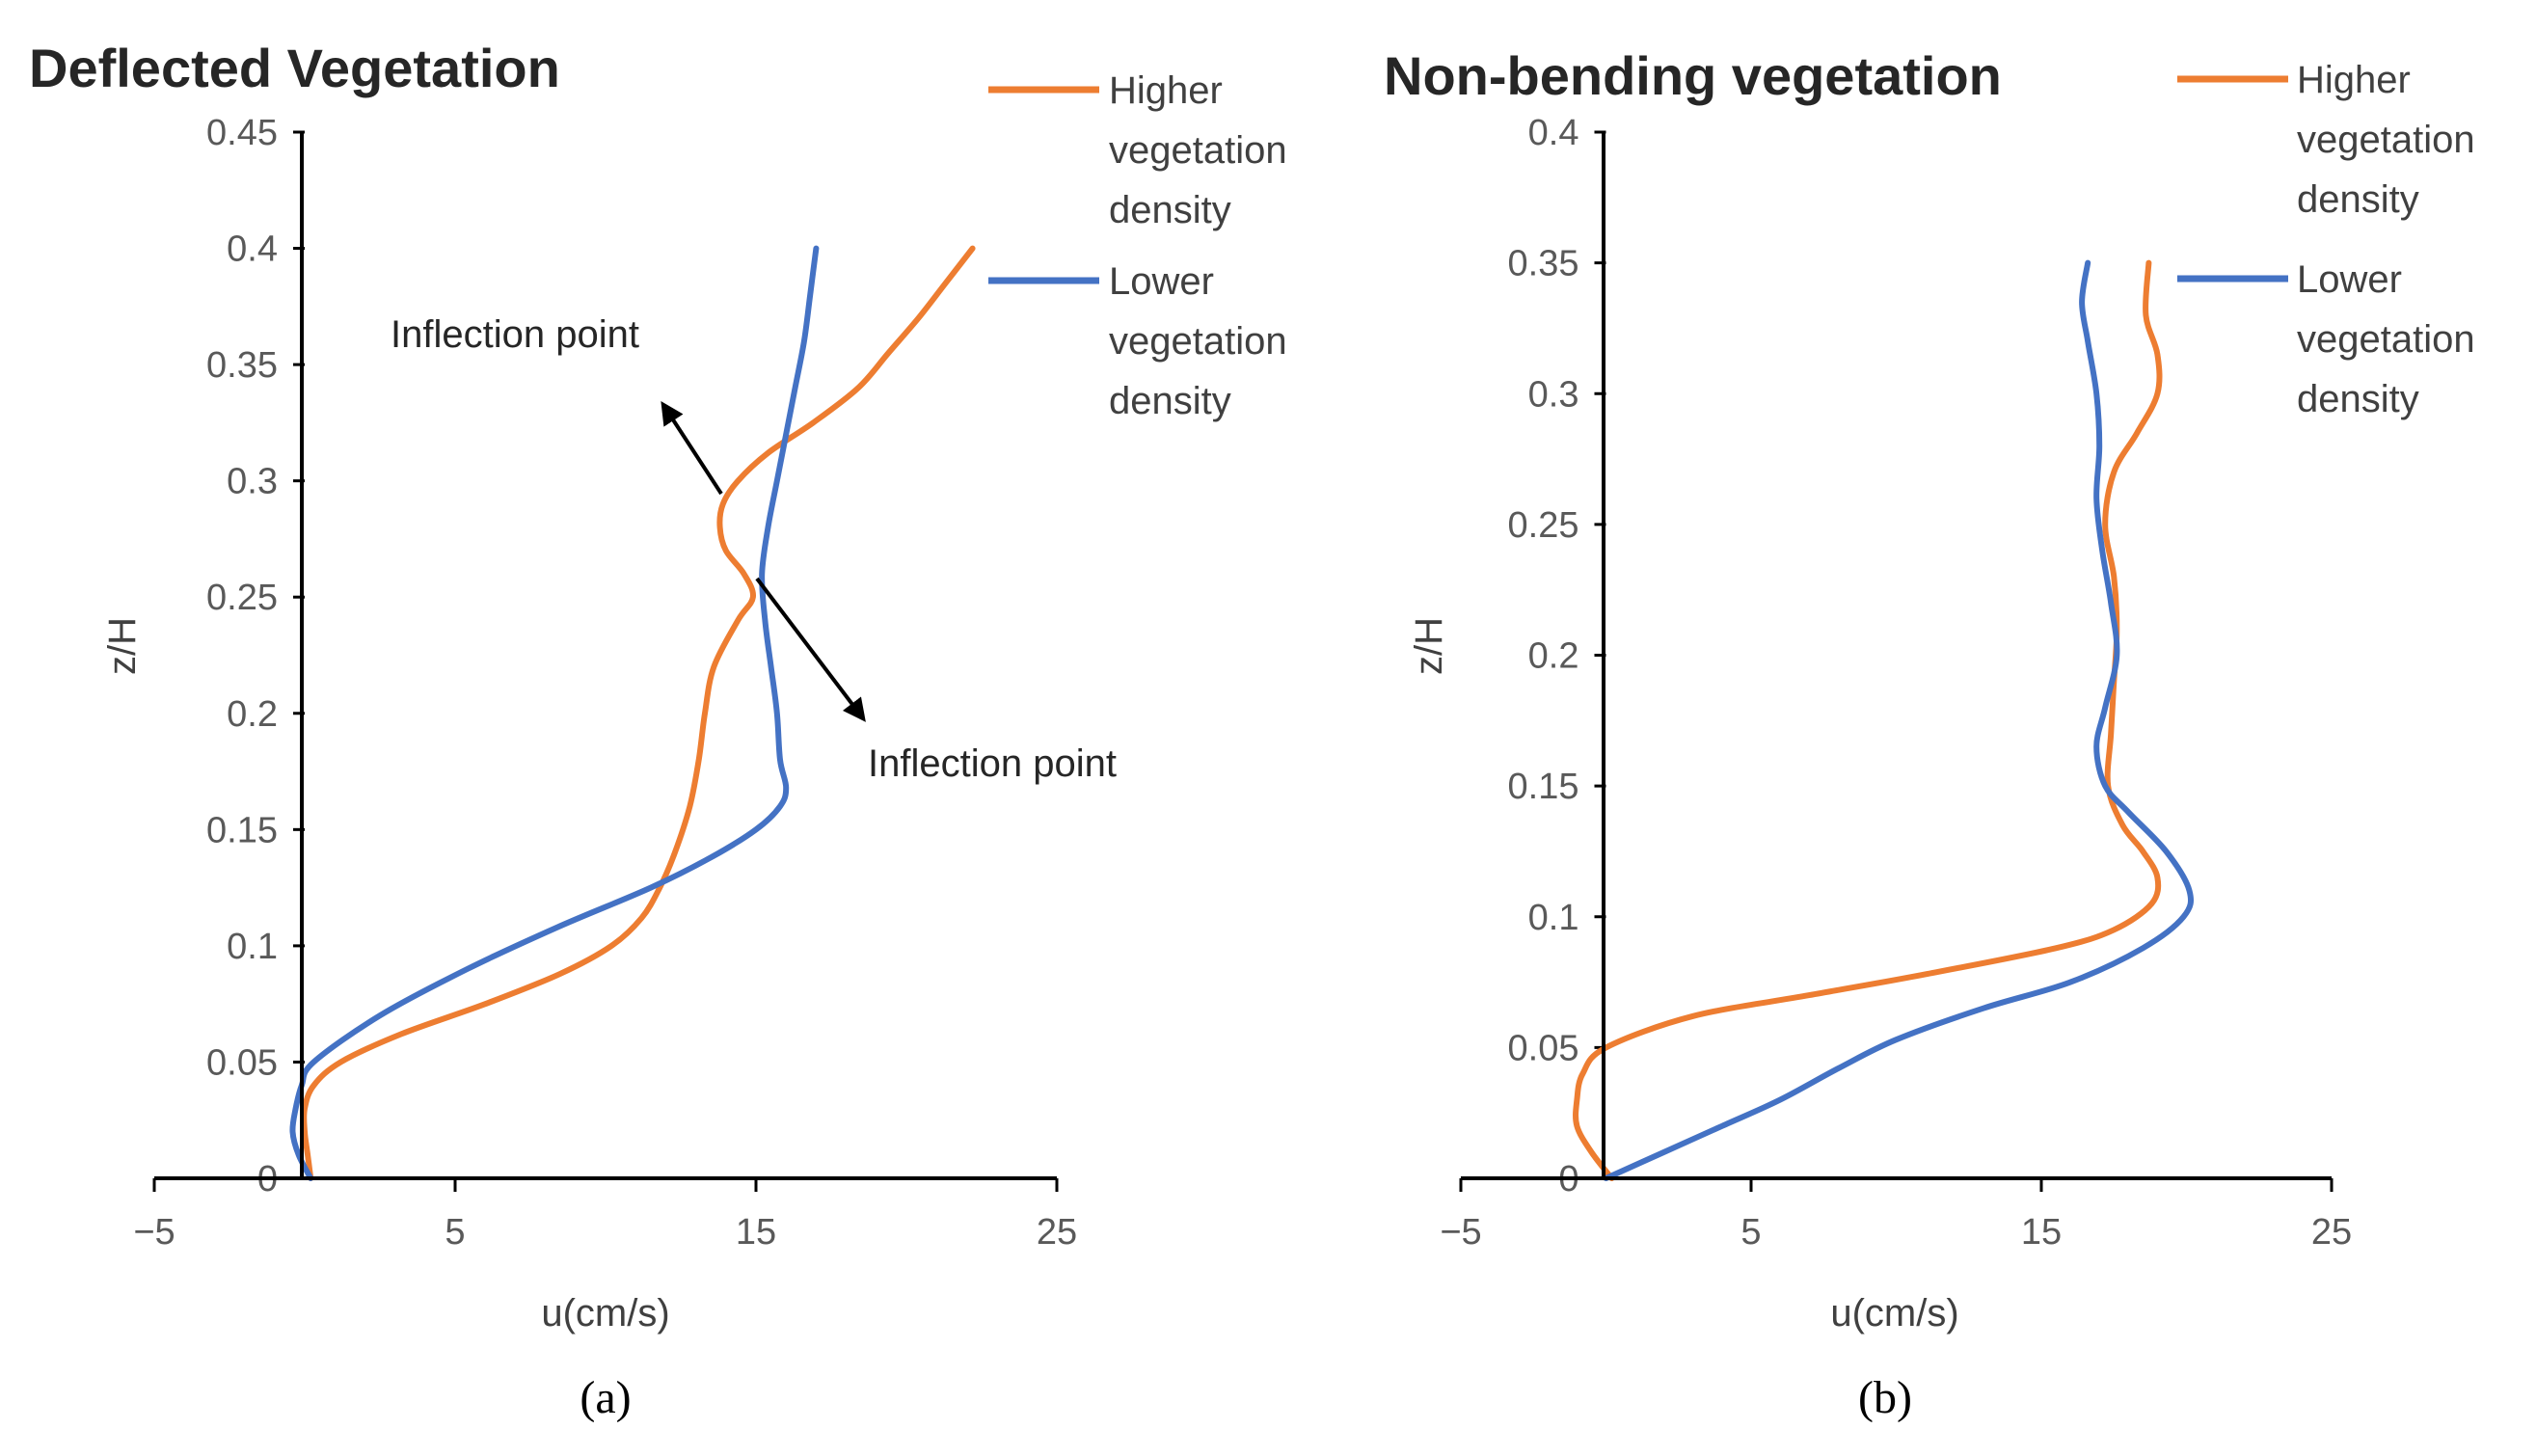  I want to click on chart-b-legend-label-lower-2: vegetation, so click(2386, 339).